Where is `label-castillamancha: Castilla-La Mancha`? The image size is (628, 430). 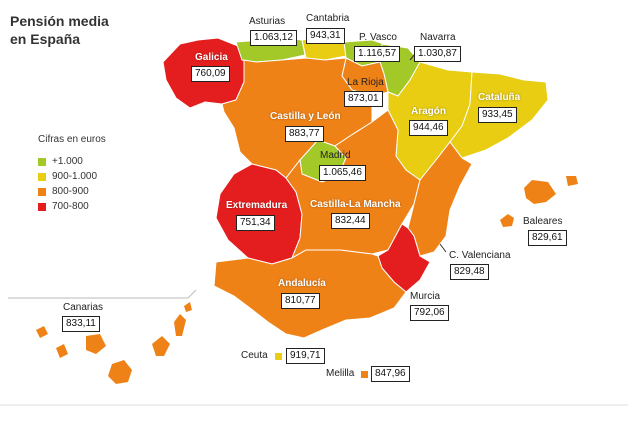 label-castillamancha: Castilla-La Mancha is located at coordinates (355, 204).